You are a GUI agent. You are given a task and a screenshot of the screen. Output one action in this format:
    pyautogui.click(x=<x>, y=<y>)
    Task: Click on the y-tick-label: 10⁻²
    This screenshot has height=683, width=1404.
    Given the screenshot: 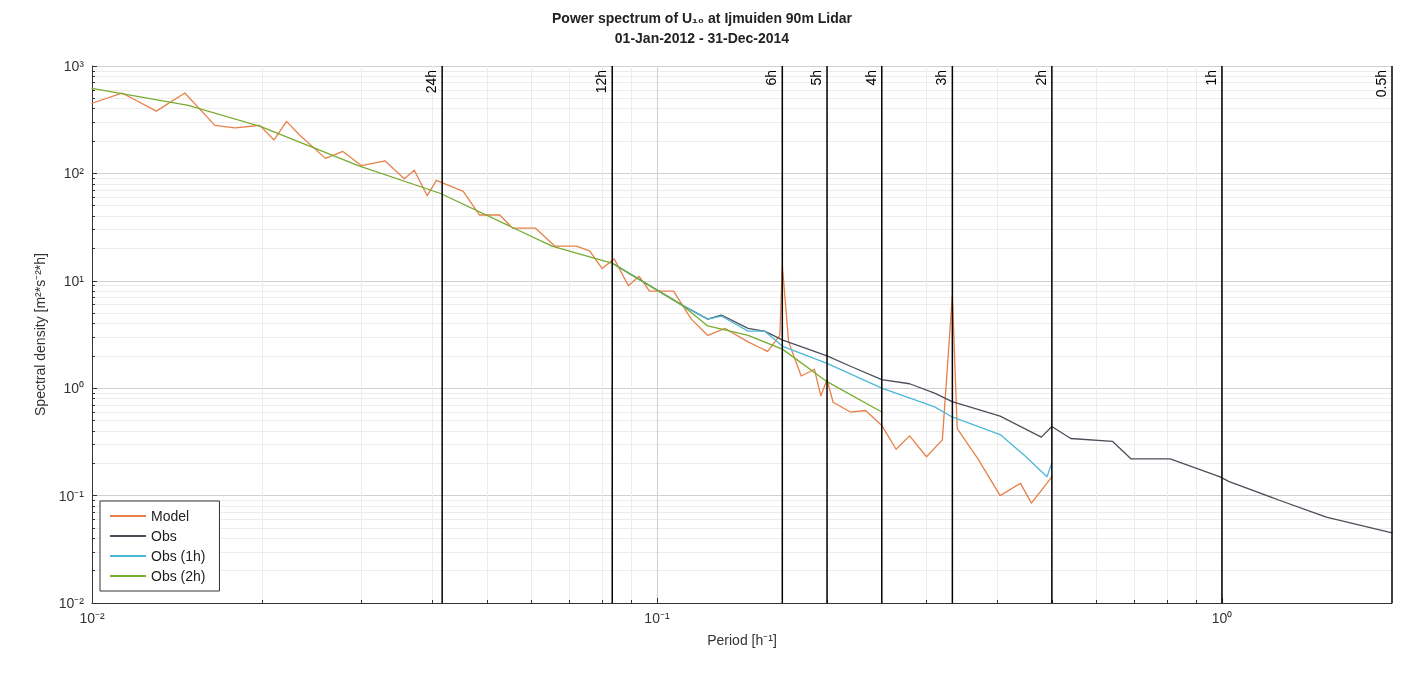 What is the action you would take?
    pyautogui.click(x=71, y=603)
    